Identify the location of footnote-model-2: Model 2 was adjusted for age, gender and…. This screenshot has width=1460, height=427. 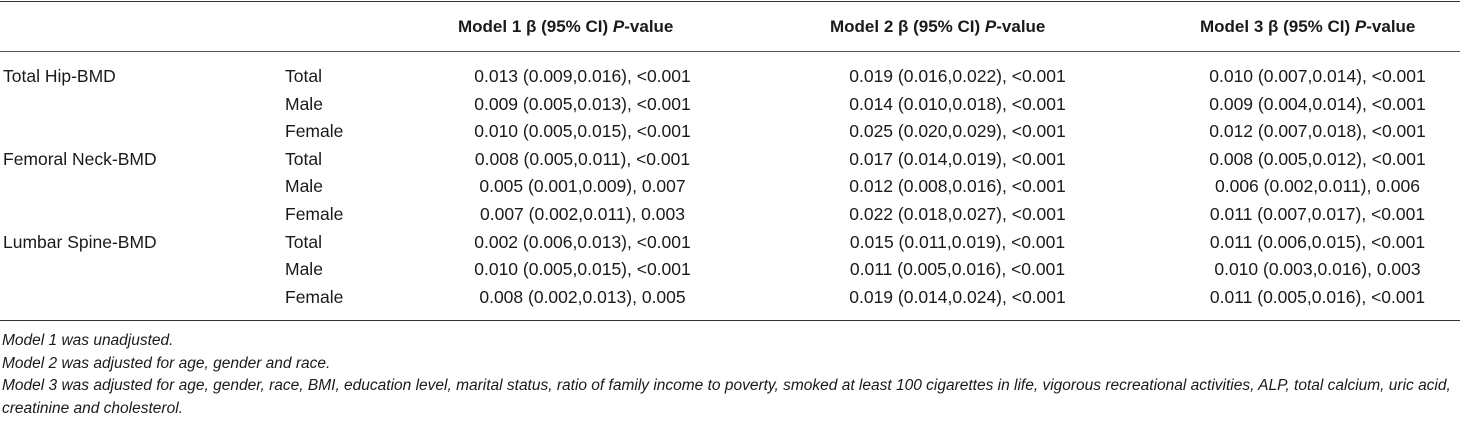
(166, 363).